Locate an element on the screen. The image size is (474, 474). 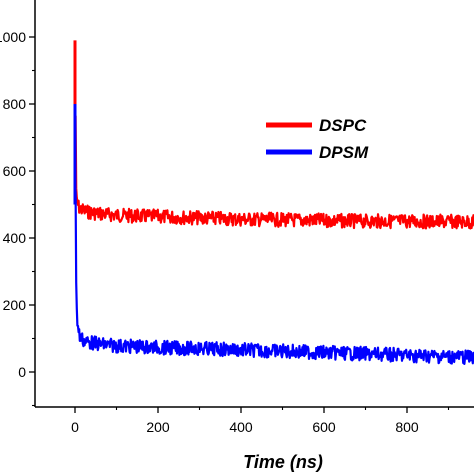
x-tick-label: 600 is located at coordinates (324, 427).